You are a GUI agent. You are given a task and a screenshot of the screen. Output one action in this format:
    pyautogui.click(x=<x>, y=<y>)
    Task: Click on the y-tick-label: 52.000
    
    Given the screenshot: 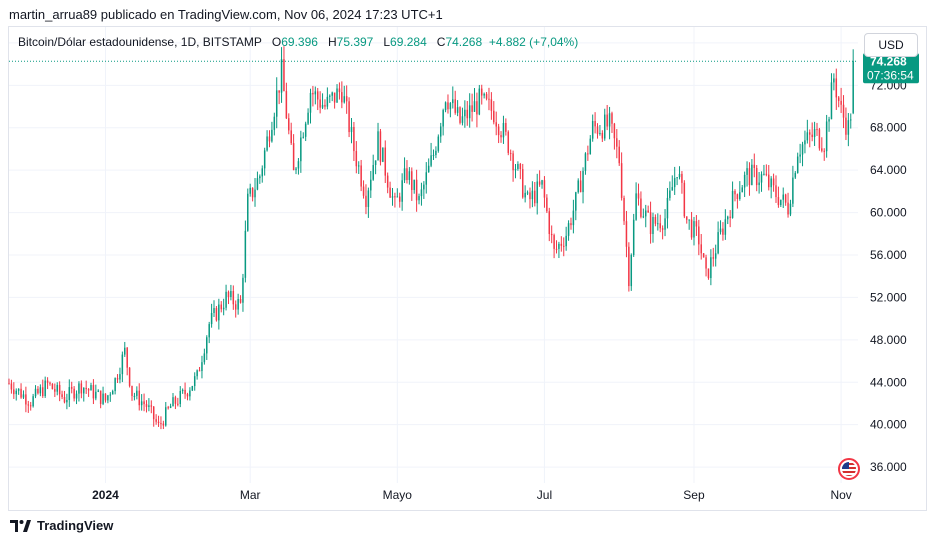 What is the action you would take?
    pyautogui.click(x=888, y=297)
    